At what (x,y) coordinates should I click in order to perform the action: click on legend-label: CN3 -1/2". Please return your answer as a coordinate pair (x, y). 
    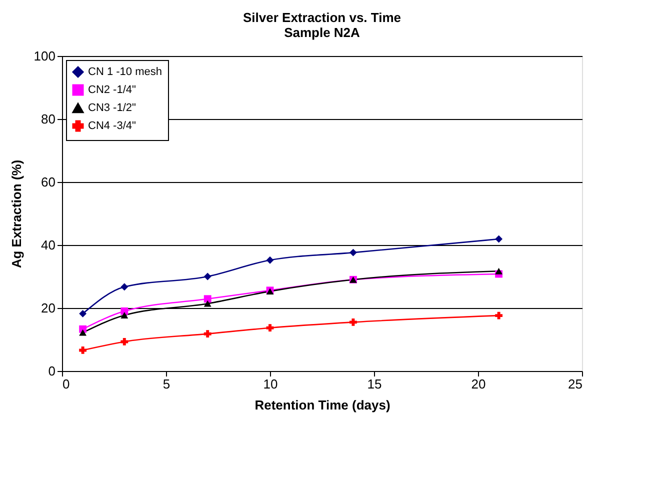
    Looking at the image, I should click on (112, 108).